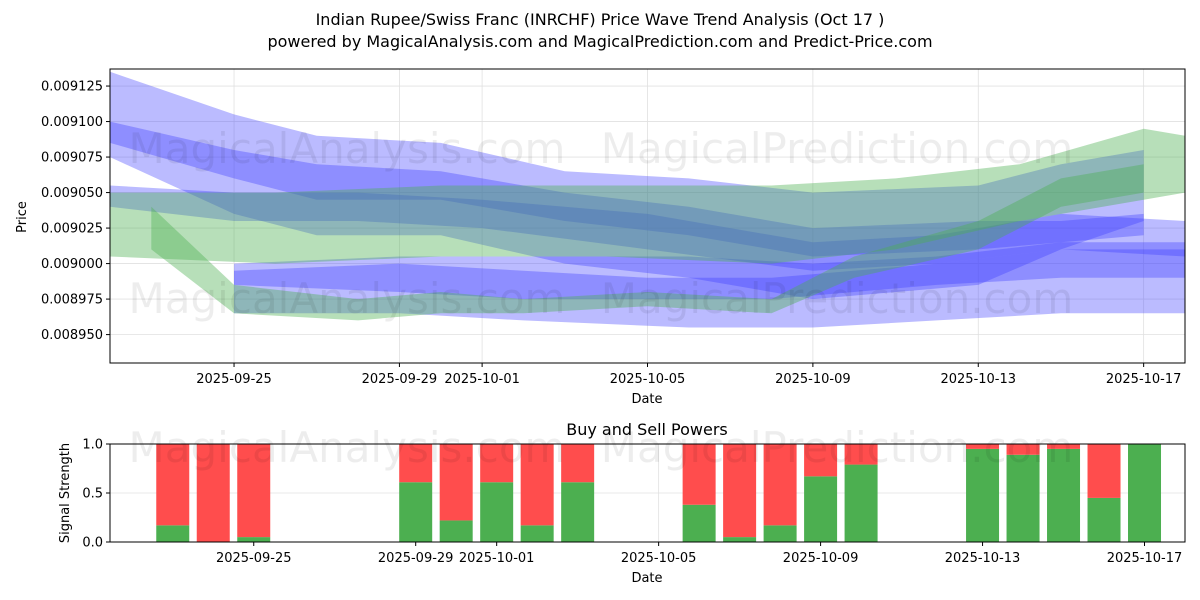 This screenshot has height=600, width=1200. Describe the element at coordinates (813, 379) in the screenshot. I see `price-x-tick-label: 2025-10-09` at that location.